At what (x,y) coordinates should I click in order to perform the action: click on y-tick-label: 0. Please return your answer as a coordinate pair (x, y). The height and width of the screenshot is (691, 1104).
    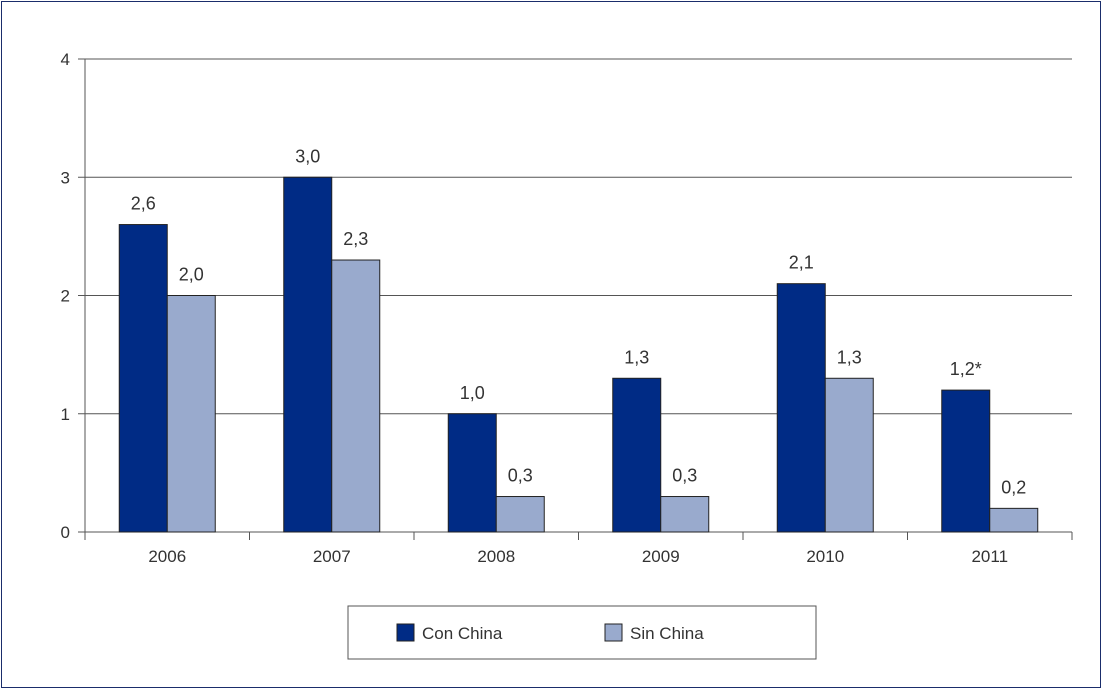
    Looking at the image, I should click on (65, 532).